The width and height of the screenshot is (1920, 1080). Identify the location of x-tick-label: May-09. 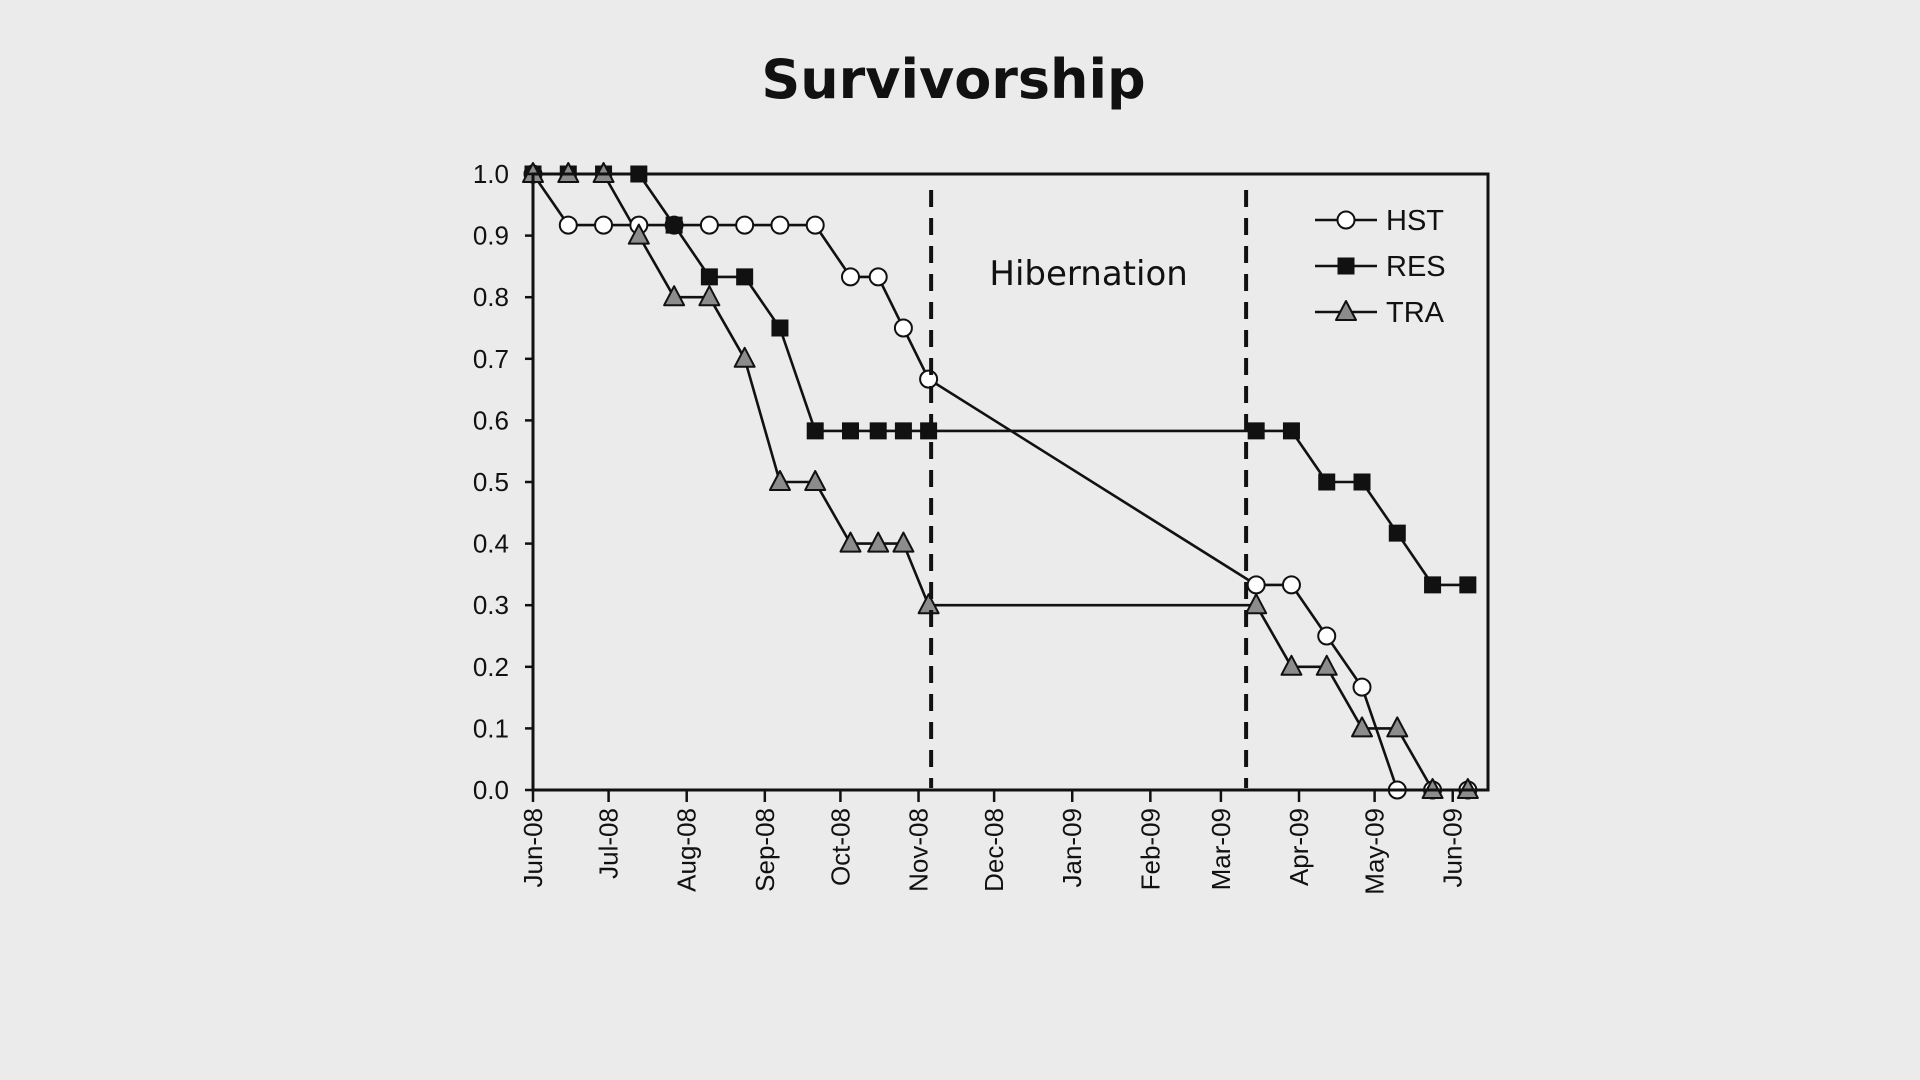
(1375, 851).